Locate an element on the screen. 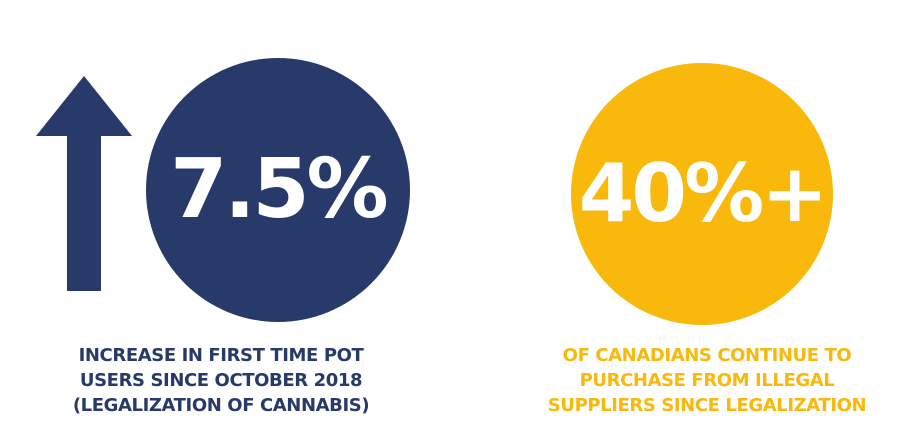  up-arrow-icon is located at coordinates (84, 183).